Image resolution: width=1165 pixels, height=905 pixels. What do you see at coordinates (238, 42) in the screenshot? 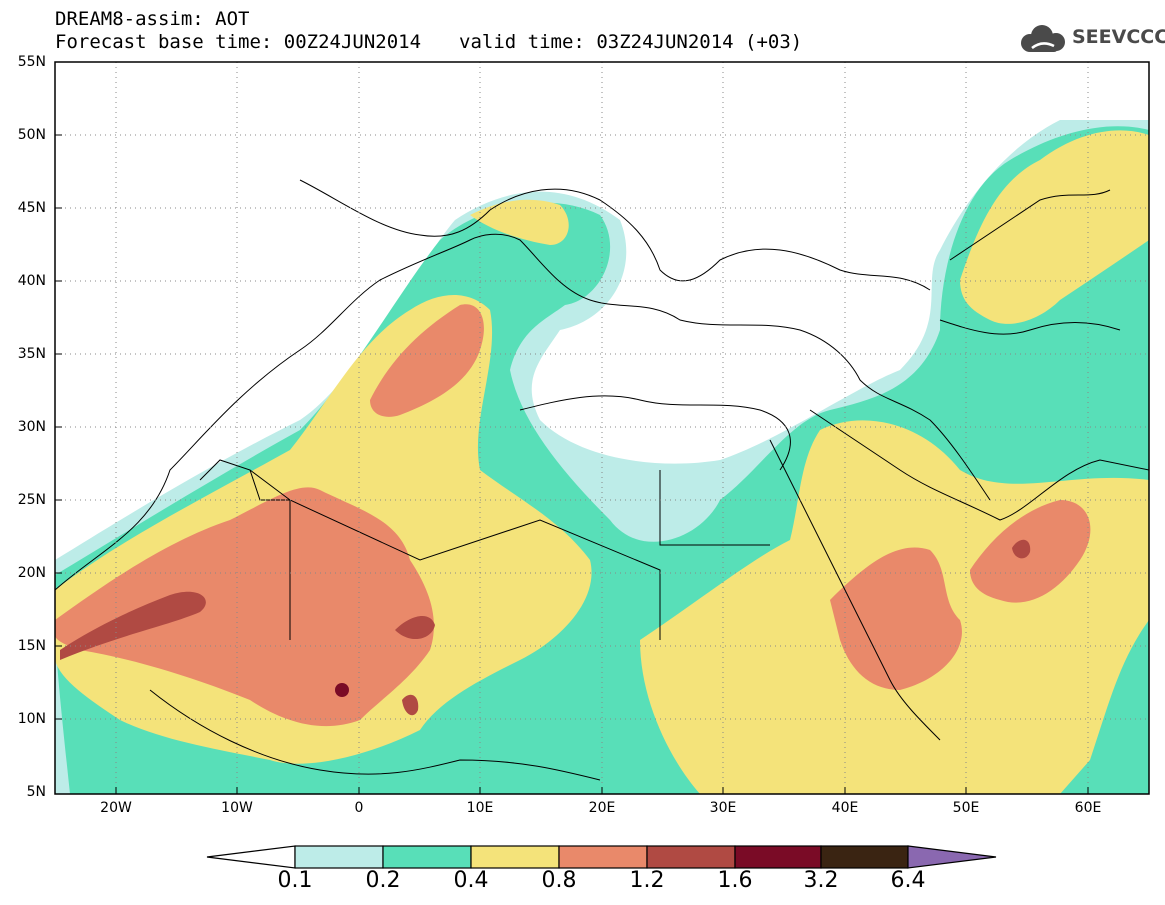
I see `base-time: Forecast base time: 00Z24JUN2014` at bounding box center [238, 42].